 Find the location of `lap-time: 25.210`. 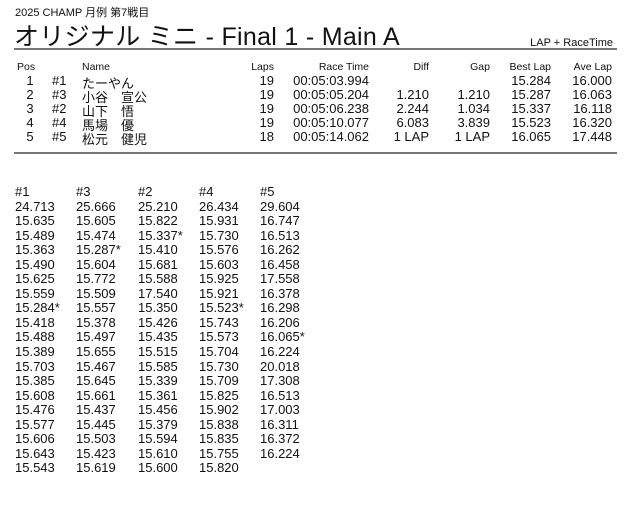

lap-time: 25.210 is located at coordinates (158, 206).